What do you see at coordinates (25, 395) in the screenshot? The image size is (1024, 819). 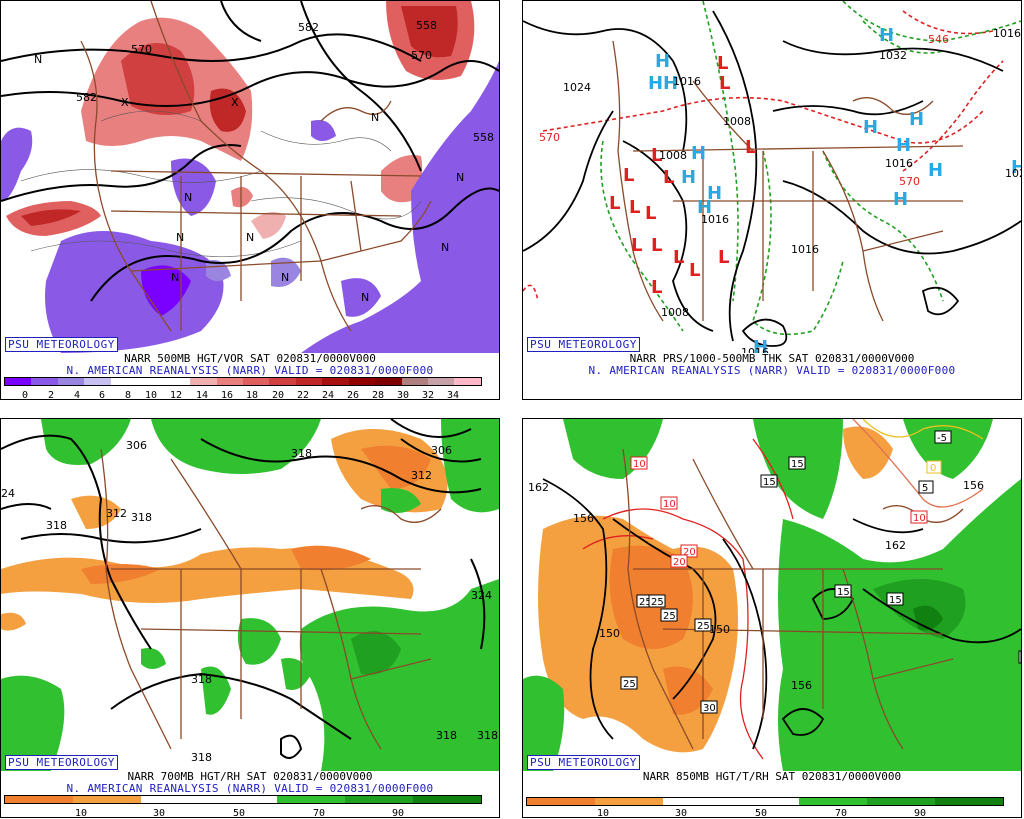 I see `cbar-label: 0` at bounding box center [25, 395].